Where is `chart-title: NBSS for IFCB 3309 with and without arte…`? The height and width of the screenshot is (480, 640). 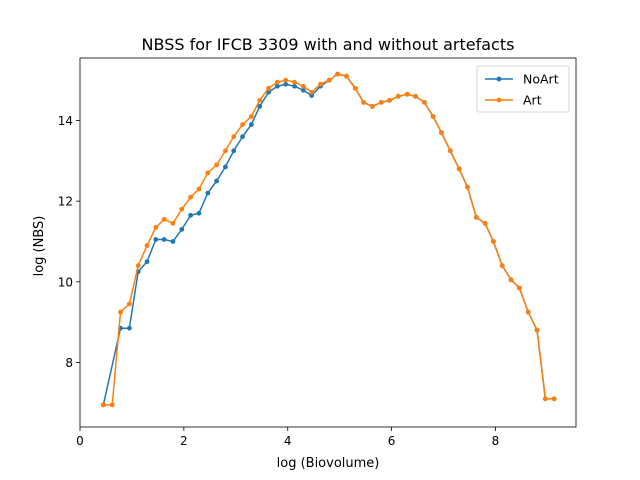 chart-title: NBSS for IFCB 3309 with and without arte… is located at coordinates (328, 44).